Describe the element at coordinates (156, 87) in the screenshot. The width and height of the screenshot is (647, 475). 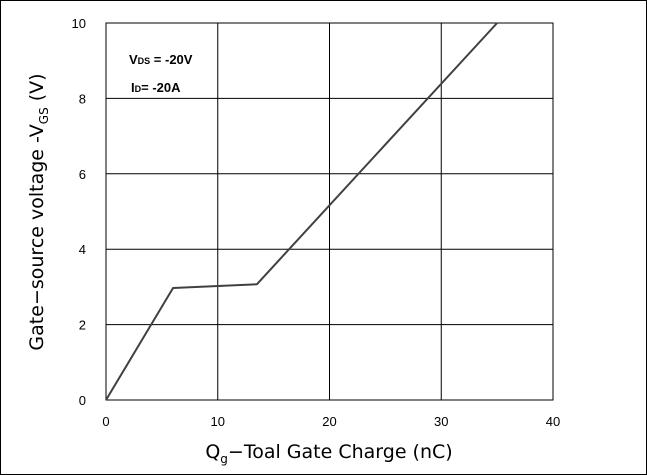
I see `id-annotation: ID= -20A` at that location.